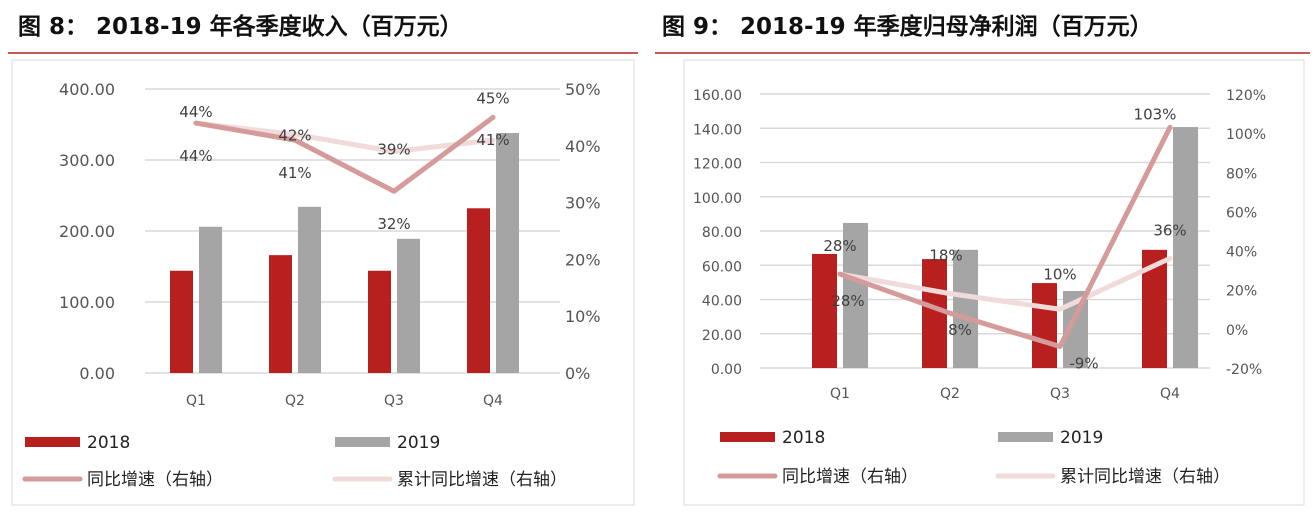  I want to click on y-tick-label: 20.00, so click(722, 336).